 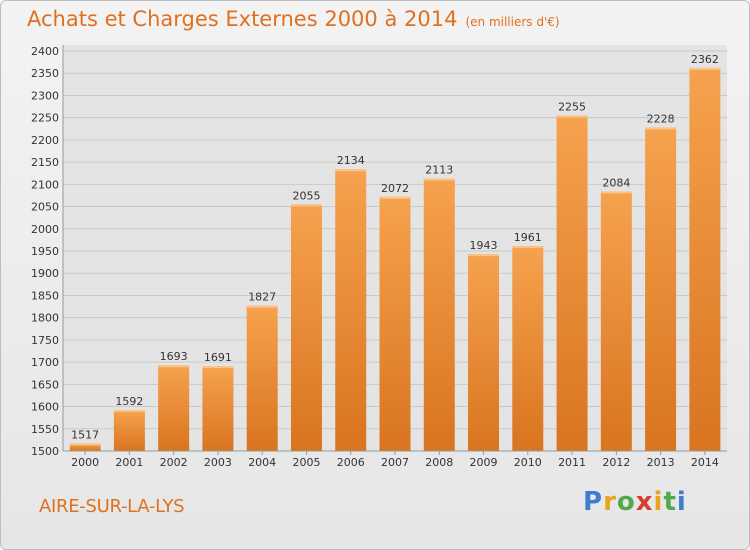 I want to click on y-tick-label: 1600, so click(x=45, y=407).